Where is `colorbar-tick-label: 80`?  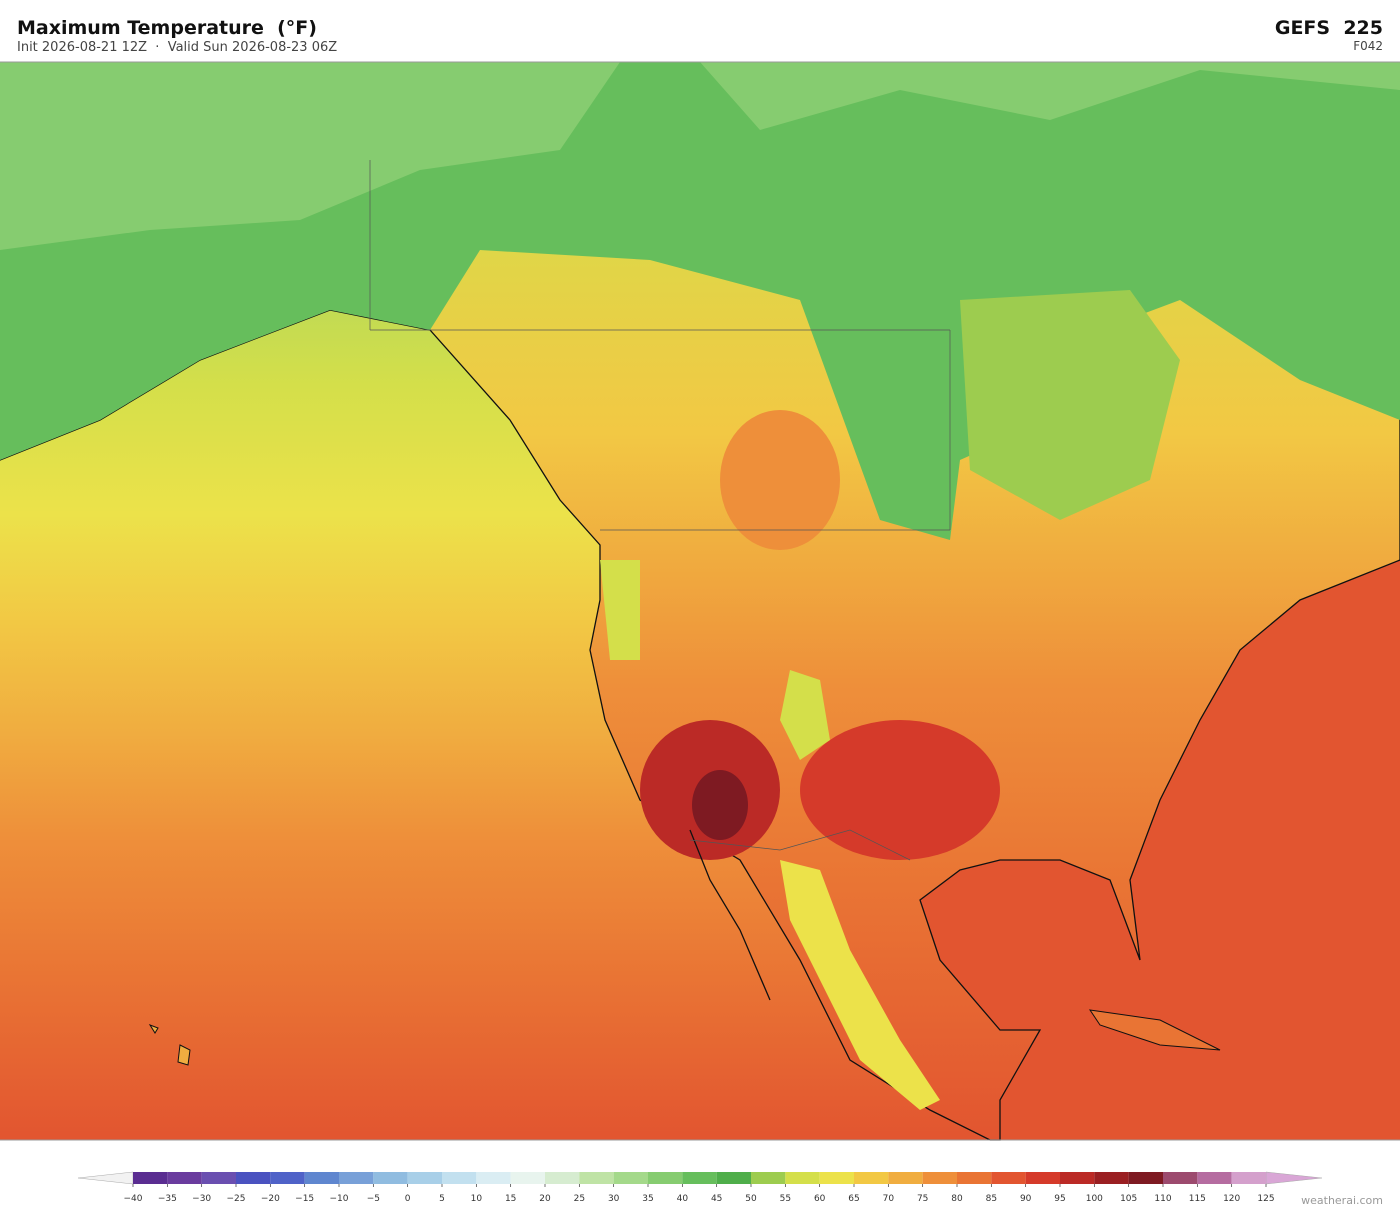
colorbar-tick-label: 80 is located at coordinates (957, 1199).